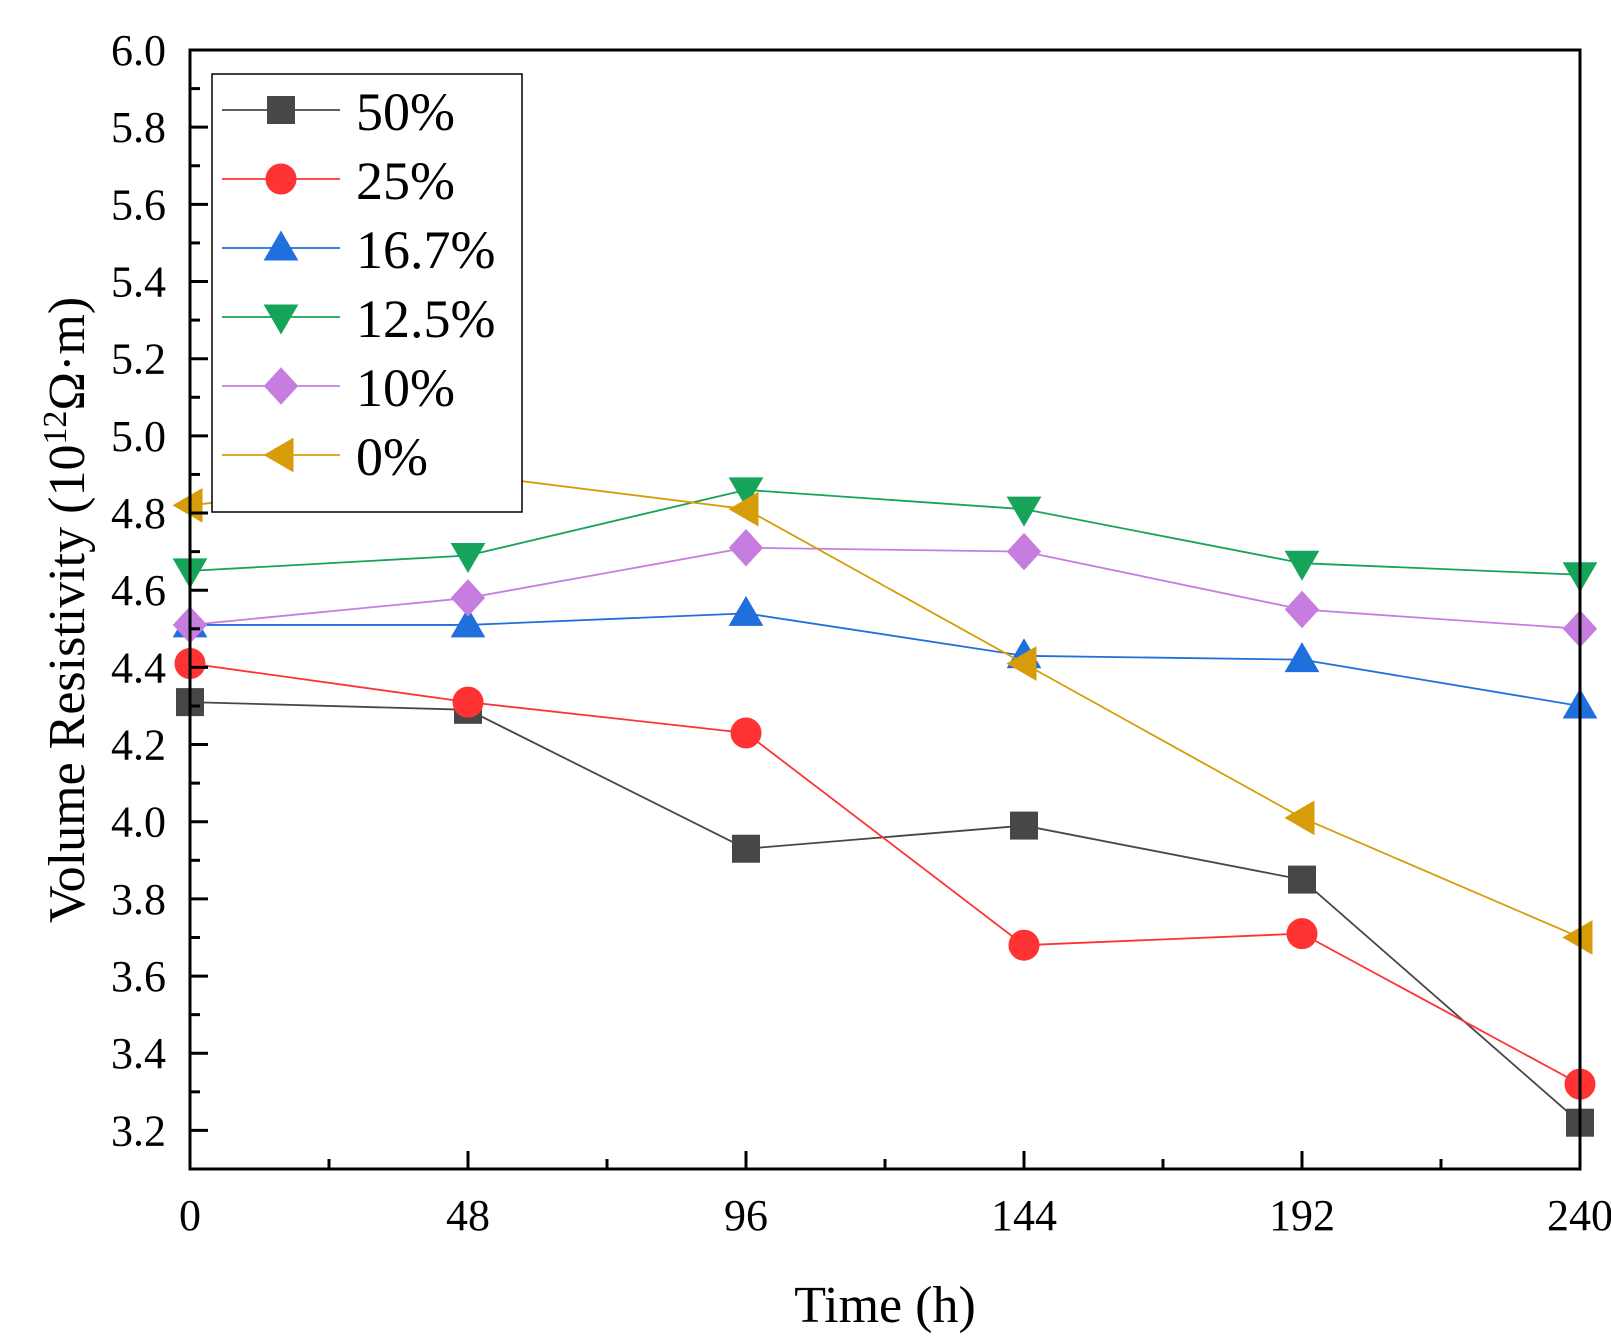  Describe the element at coordinates (392, 457) in the screenshot. I see `legend-label: 0%` at that location.